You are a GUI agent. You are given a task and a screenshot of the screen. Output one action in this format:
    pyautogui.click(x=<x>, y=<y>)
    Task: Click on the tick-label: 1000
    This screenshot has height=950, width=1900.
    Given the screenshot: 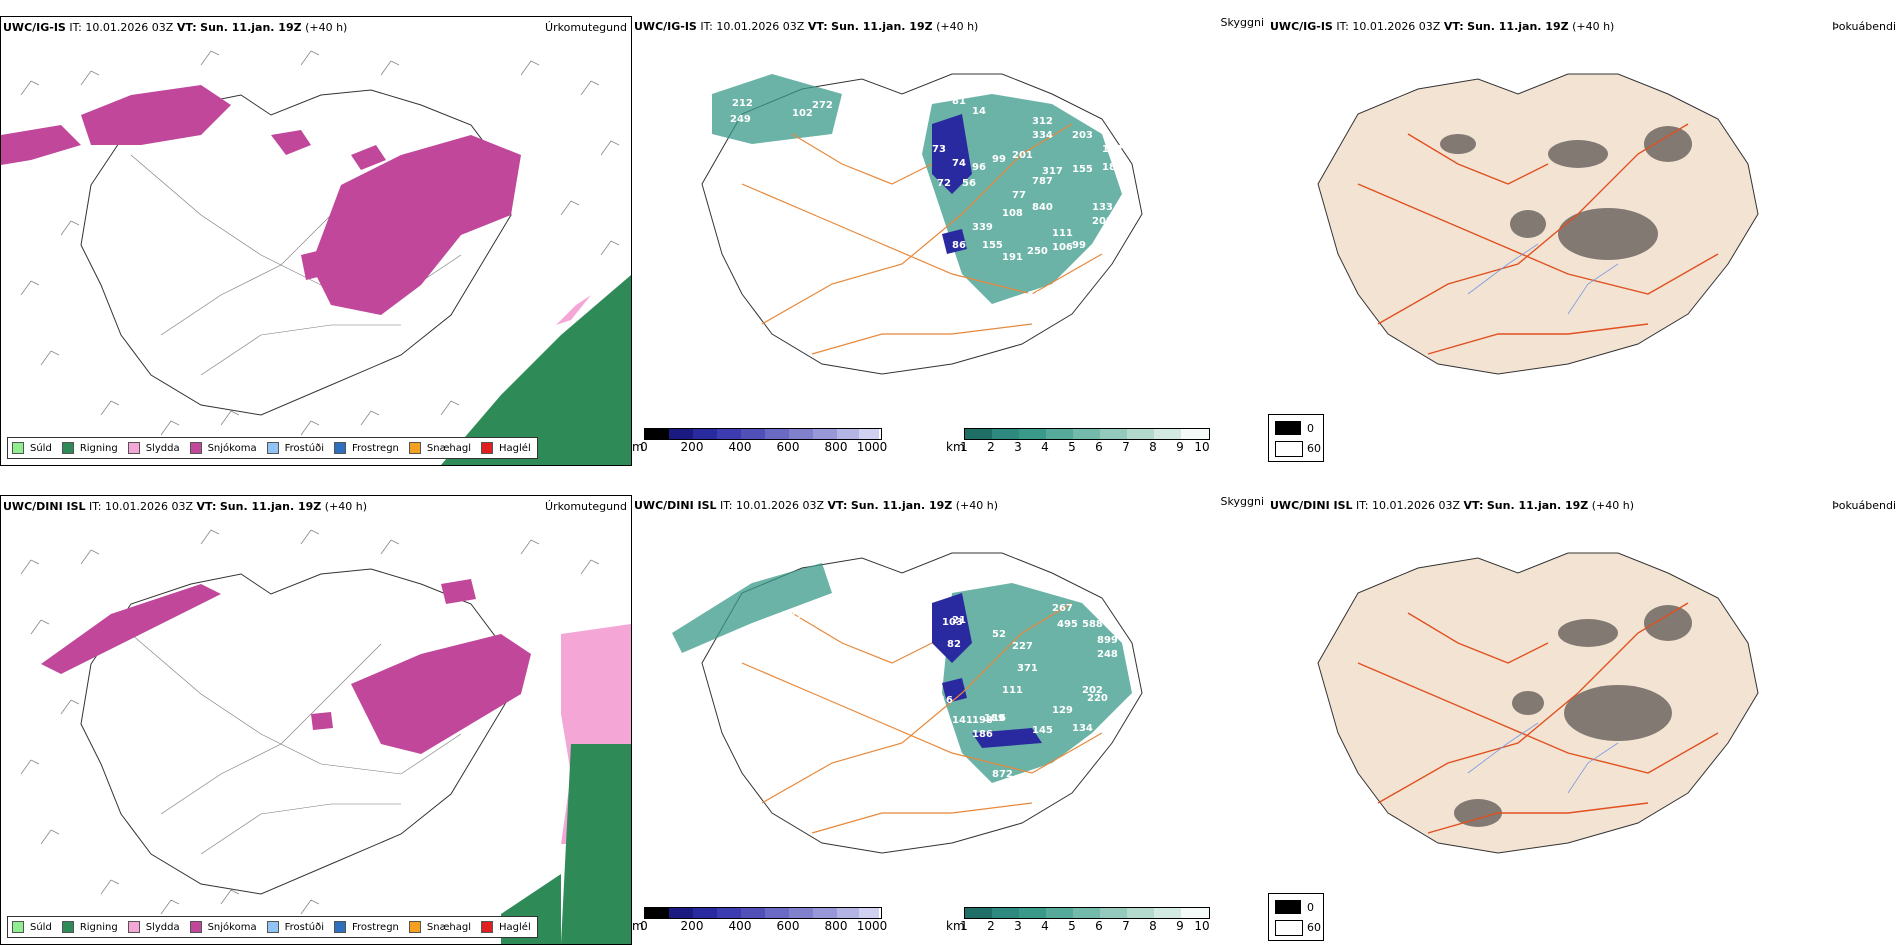 What is the action you would take?
    pyautogui.click(x=872, y=926)
    